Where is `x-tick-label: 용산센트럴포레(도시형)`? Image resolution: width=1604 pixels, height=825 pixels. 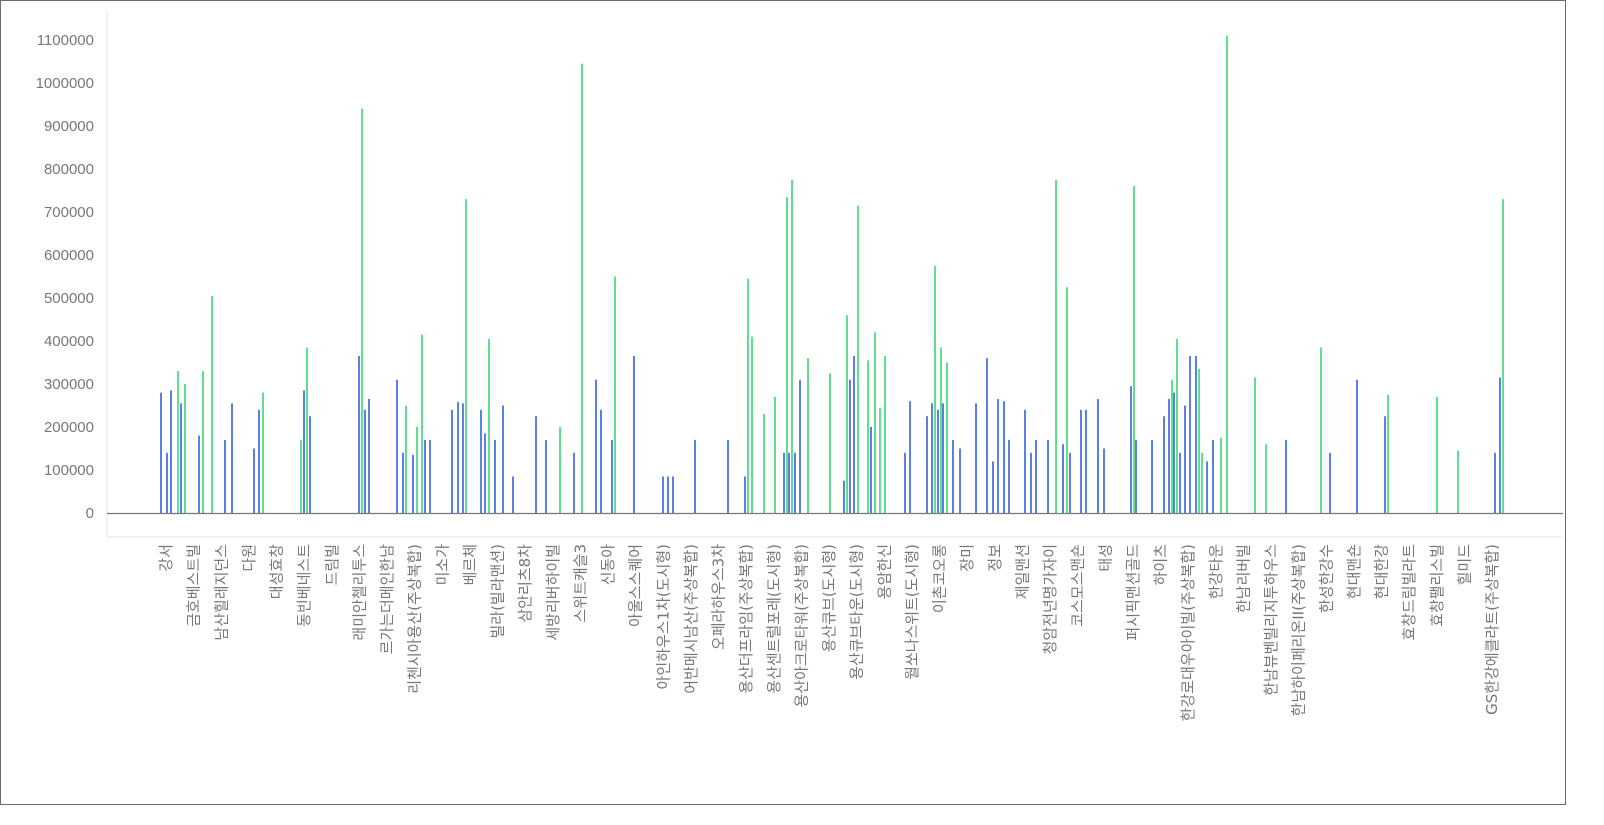 x-tick-label: 용산센트럴포레(도시형) is located at coordinates (774, 619).